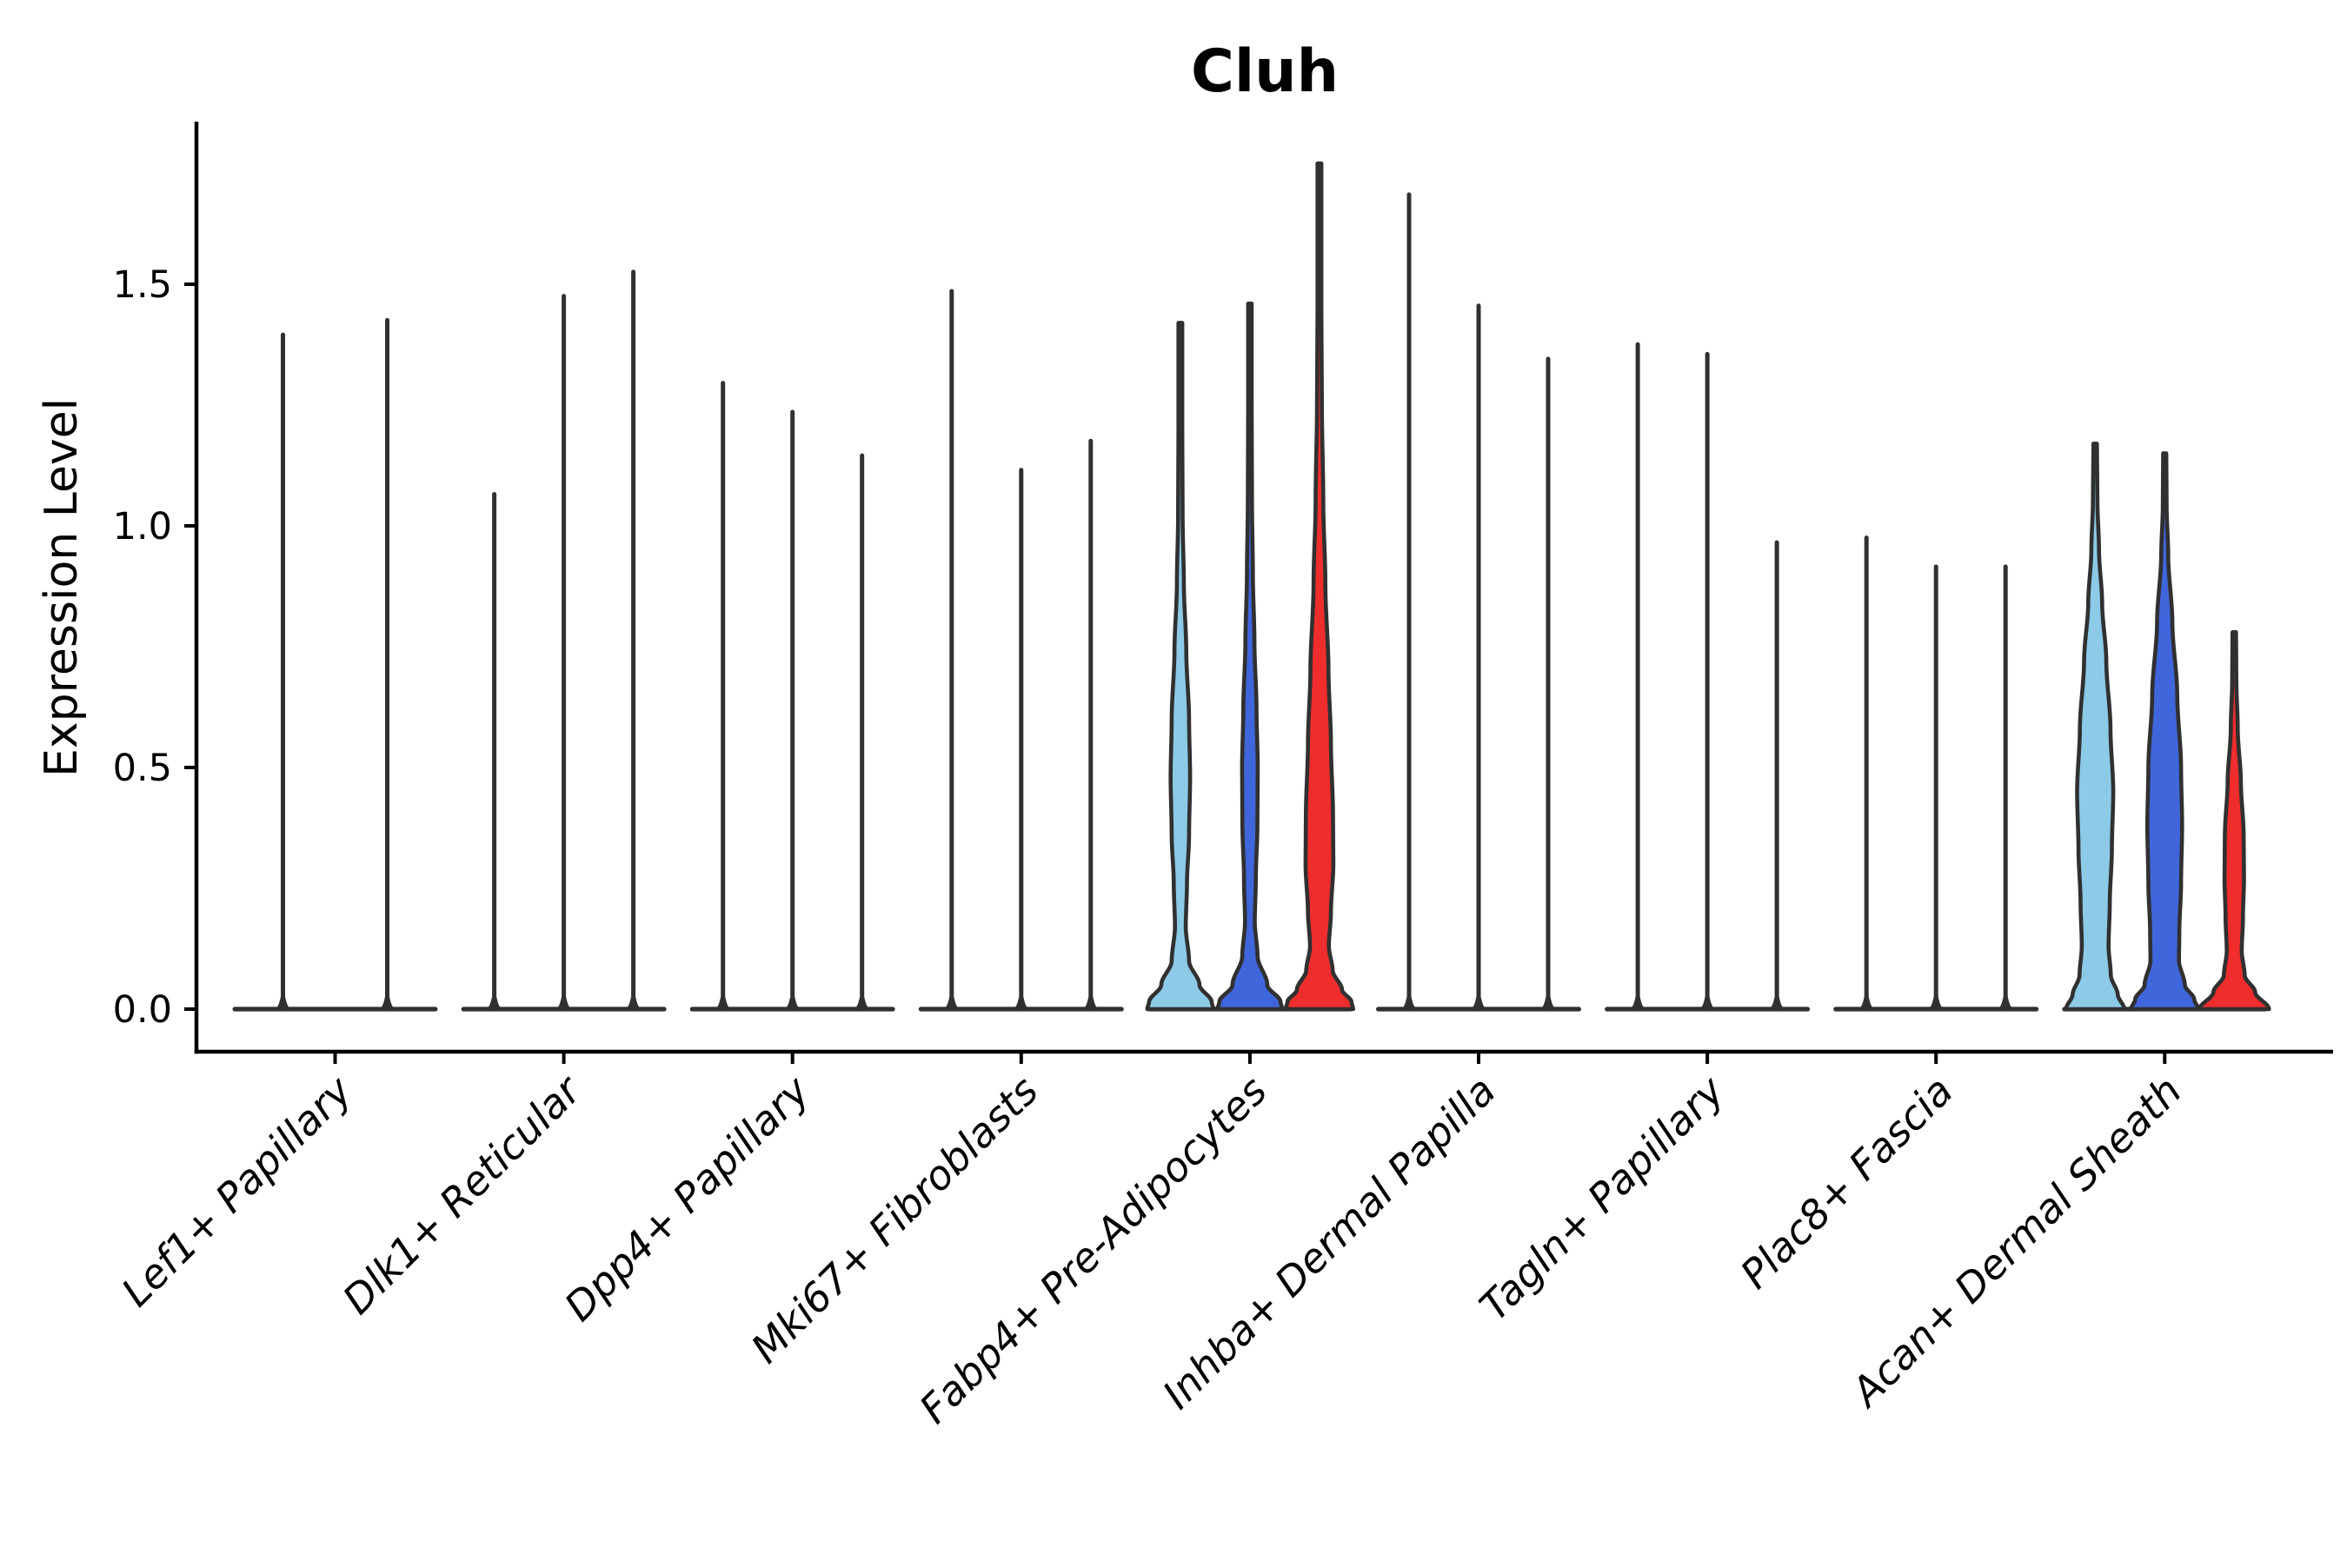 The height and width of the screenshot is (1568, 2347). What do you see at coordinates (142, 768) in the screenshot?
I see `y-tick-label: 0.5` at bounding box center [142, 768].